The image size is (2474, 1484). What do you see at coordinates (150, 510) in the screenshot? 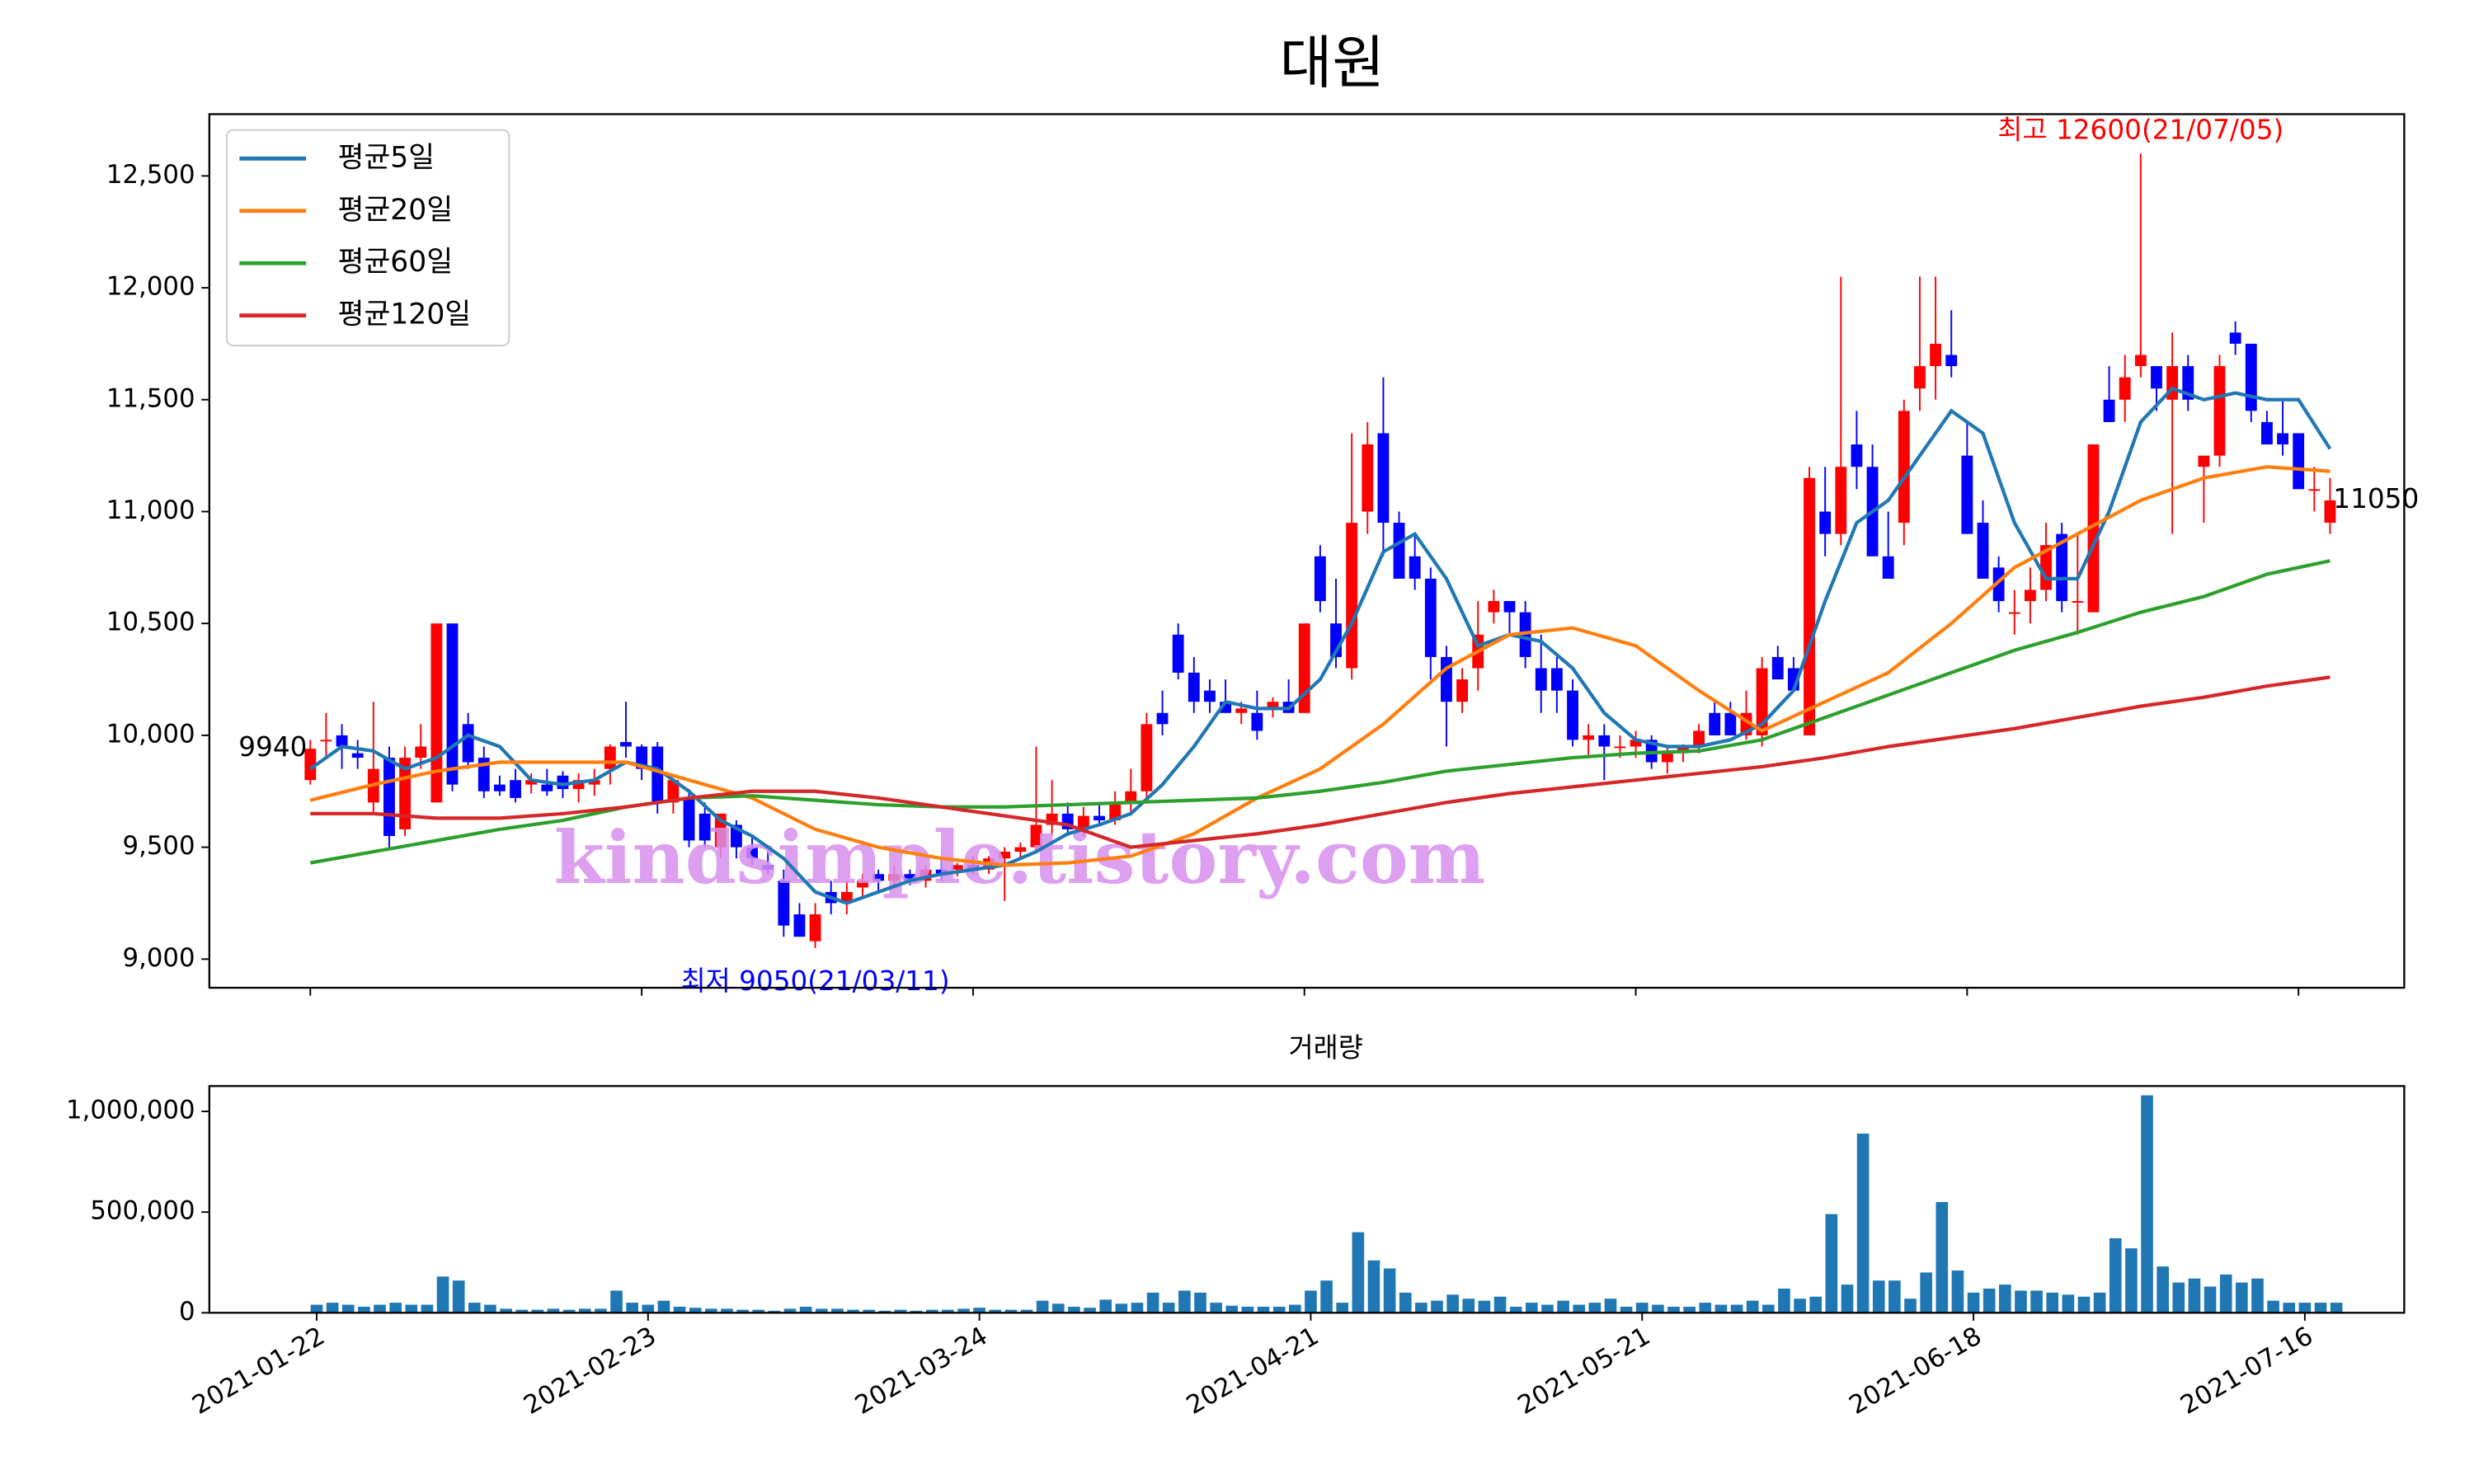
I see `y-tick-label: 11,000` at bounding box center [150, 510].